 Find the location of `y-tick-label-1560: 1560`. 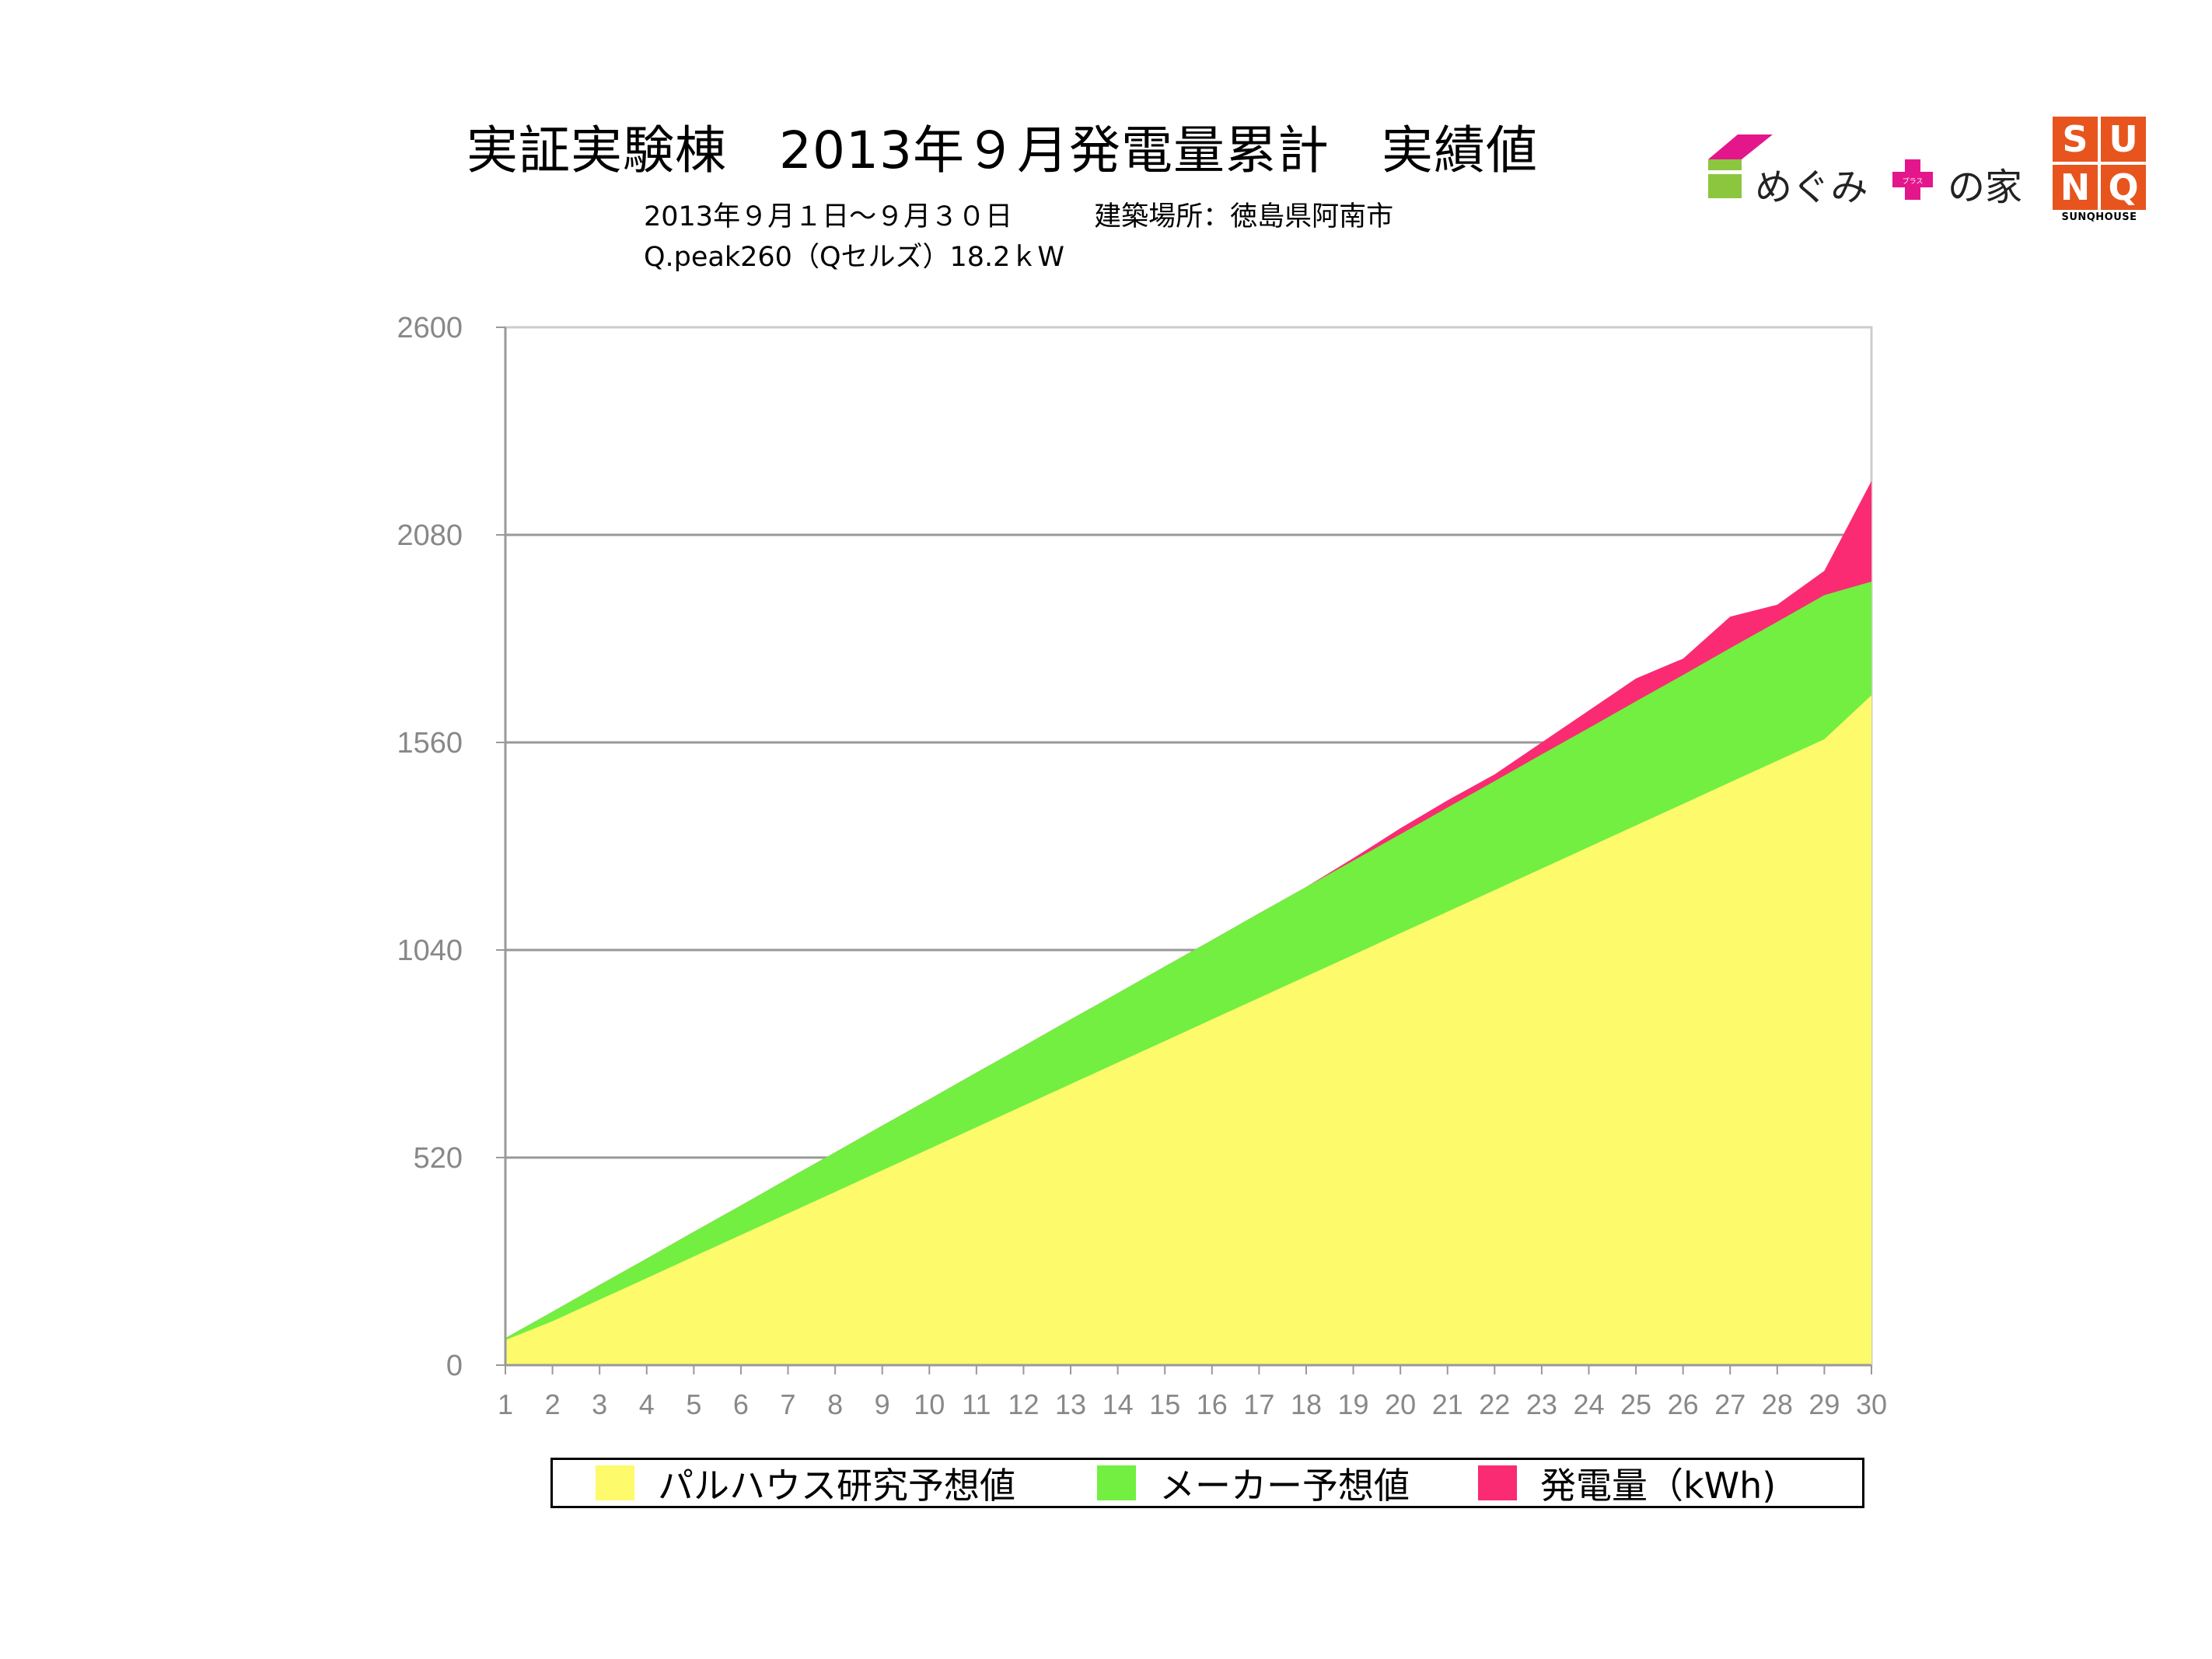

y-tick-label-1560: 1560 is located at coordinates (430, 743).